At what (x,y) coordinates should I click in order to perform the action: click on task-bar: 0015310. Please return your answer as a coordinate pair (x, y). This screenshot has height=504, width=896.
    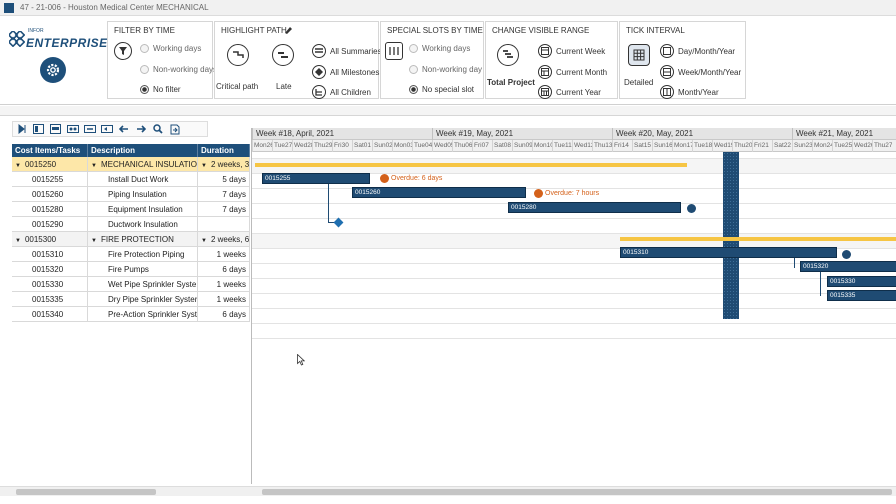
    Looking at the image, I should click on (728, 252).